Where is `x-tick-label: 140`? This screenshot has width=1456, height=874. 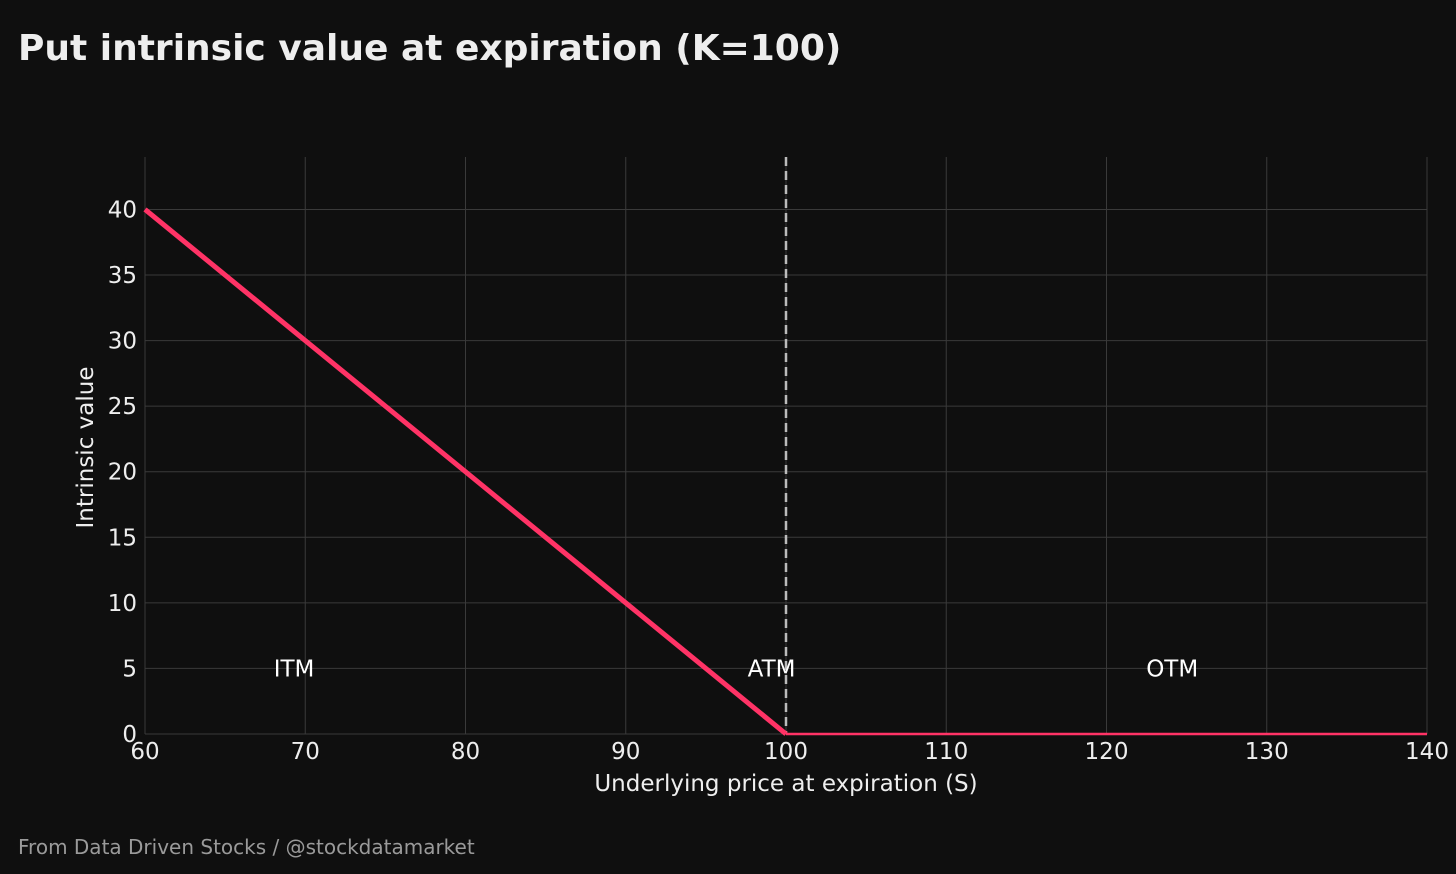 x-tick-label: 140 is located at coordinates (1427, 752).